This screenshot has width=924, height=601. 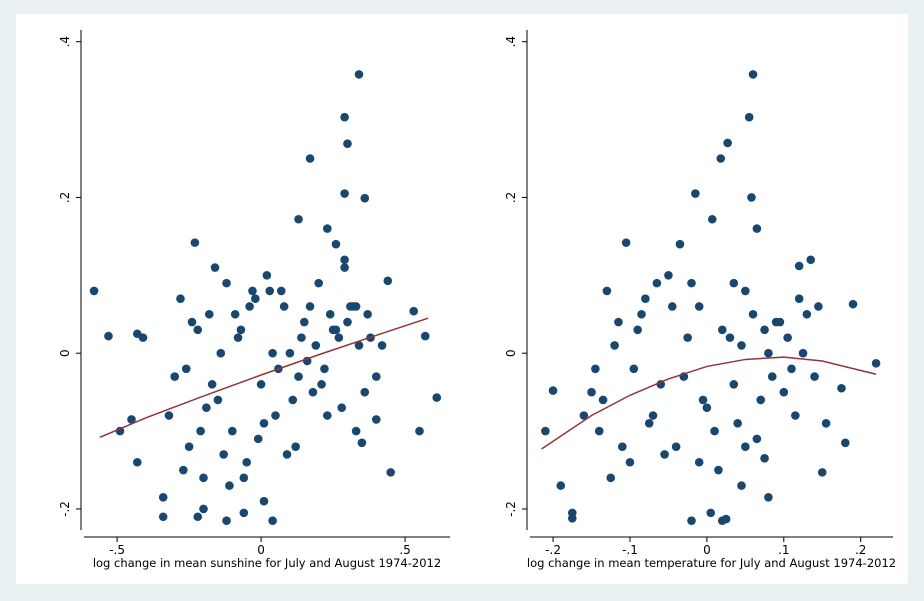 What do you see at coordinates (65, 509) in the screenshot?
I see `y-tick-label: -.2` at bounding box center [65, 509].